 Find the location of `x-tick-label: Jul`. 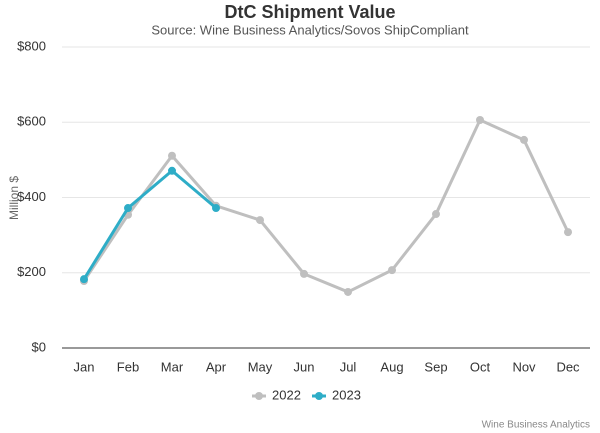

x-tick-label: Jul is located at coordinates (348, 366).